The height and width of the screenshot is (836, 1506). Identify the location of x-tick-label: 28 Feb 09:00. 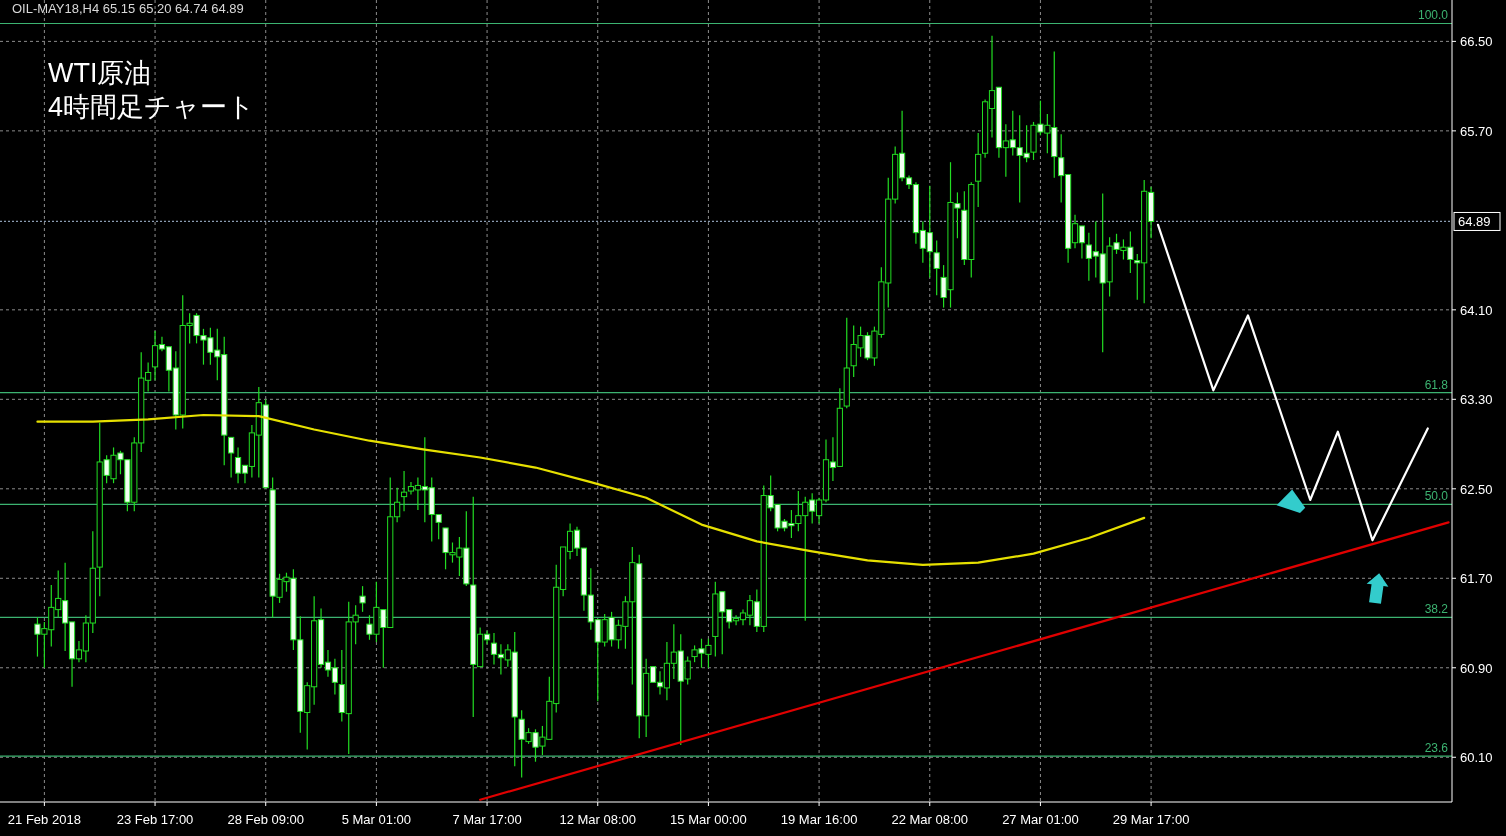
(266, 819).